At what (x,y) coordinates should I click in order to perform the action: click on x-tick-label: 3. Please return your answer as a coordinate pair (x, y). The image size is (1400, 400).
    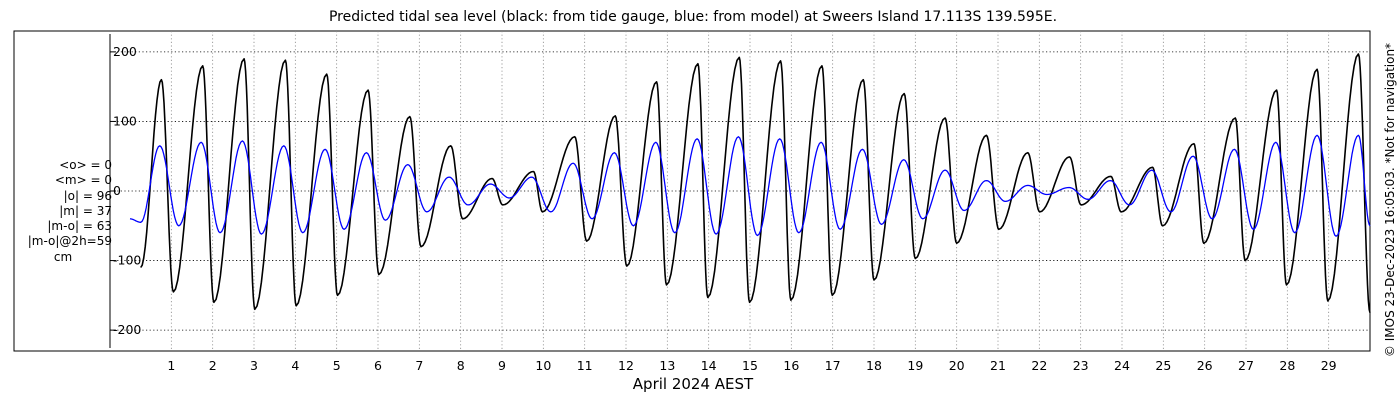
    Looking at the image, I should click on (254, 365).